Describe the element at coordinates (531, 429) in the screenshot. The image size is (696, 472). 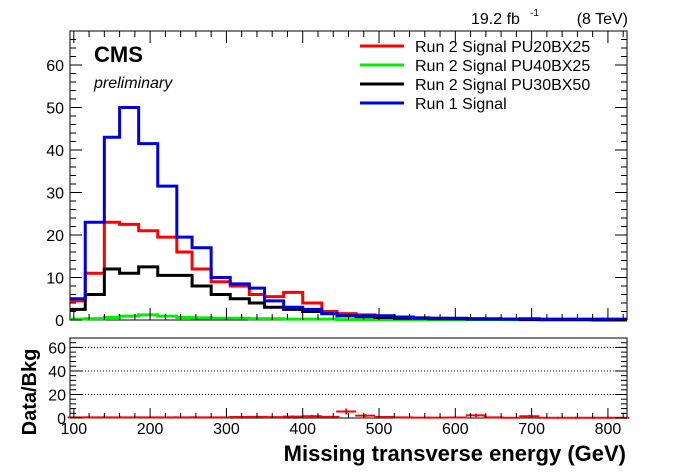
I see `x-tick-label: 700` at that location.